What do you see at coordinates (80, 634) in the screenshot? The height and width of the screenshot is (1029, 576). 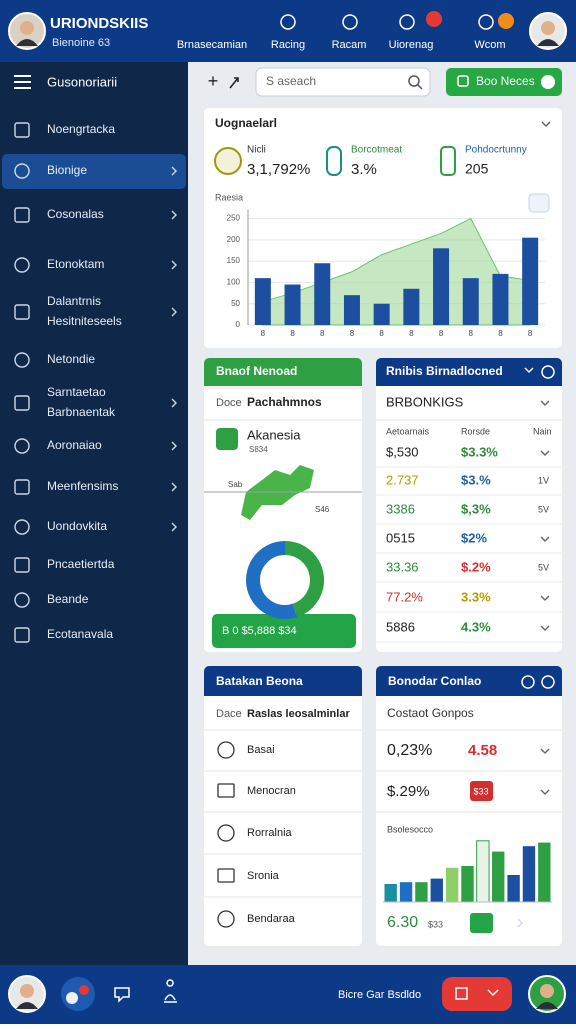 I see `nav-item: Ecotanavala` at bounding box center [80, 634].